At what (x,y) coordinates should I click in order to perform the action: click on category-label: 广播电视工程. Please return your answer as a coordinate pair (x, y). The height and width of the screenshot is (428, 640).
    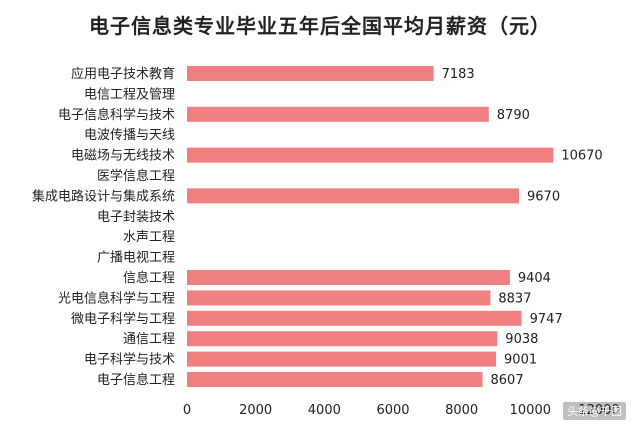
    Looking at the image, I should click on (136, 258).